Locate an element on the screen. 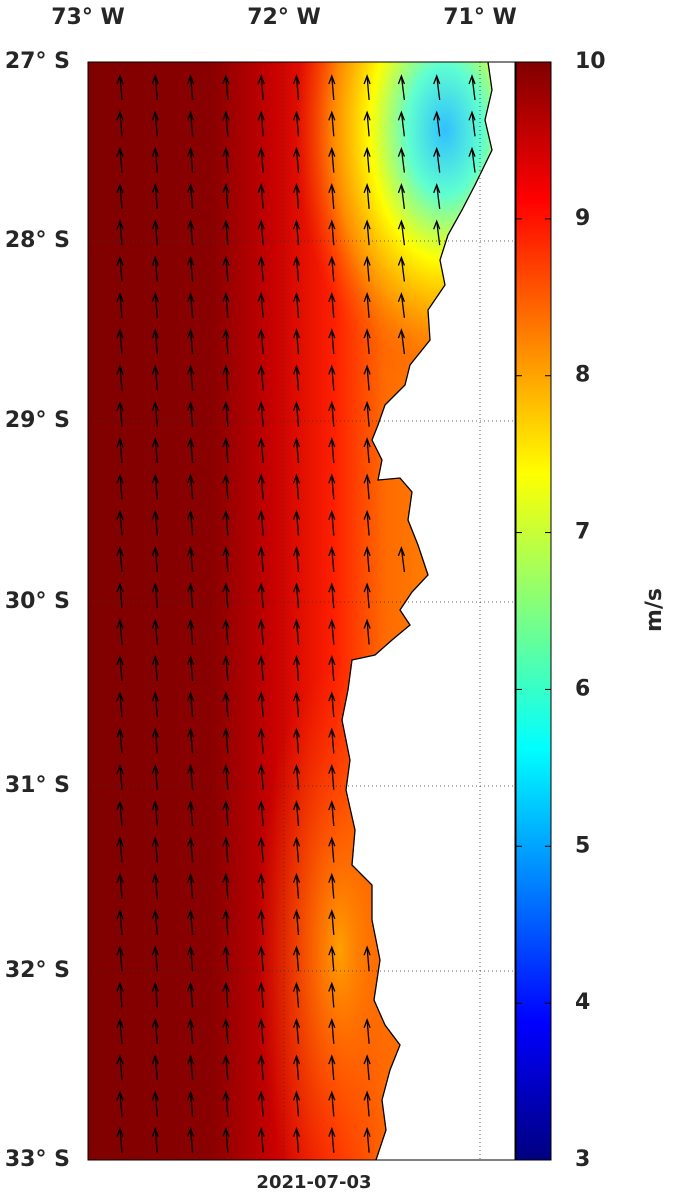 Image resolution: width=692 pixels, height=1193 pixels. lat-label: 33° S is located at coordinates (37, 1159).